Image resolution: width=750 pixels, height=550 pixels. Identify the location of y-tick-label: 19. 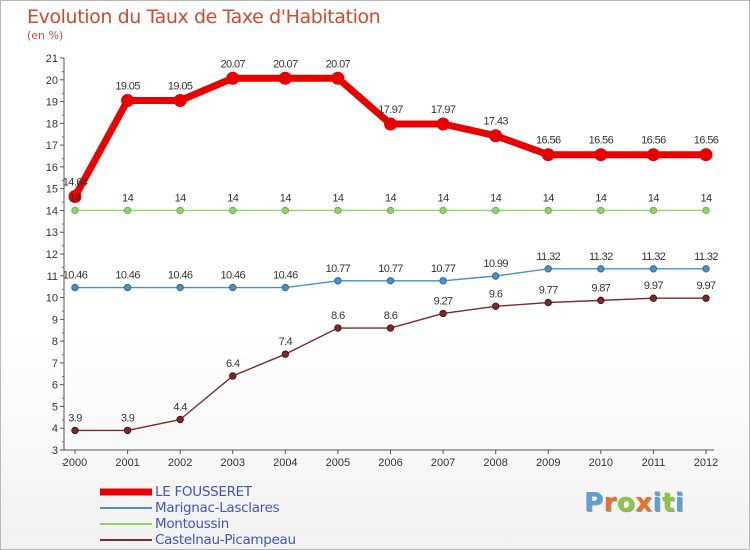
(52, 103).